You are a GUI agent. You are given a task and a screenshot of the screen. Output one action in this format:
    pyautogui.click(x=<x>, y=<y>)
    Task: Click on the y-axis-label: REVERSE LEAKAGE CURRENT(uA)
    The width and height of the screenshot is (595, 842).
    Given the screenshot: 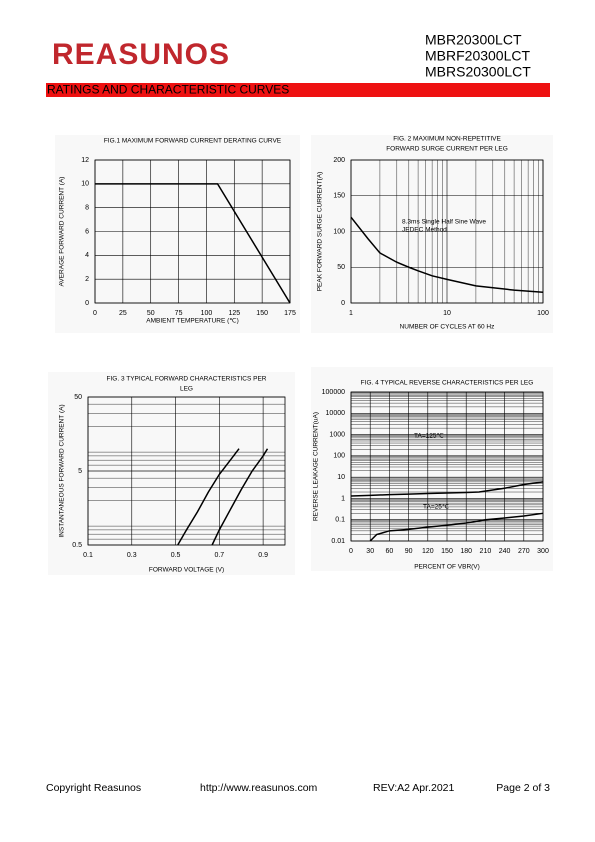 What is the action you would take?
    pyautogui.click(x=316, y=466)
    